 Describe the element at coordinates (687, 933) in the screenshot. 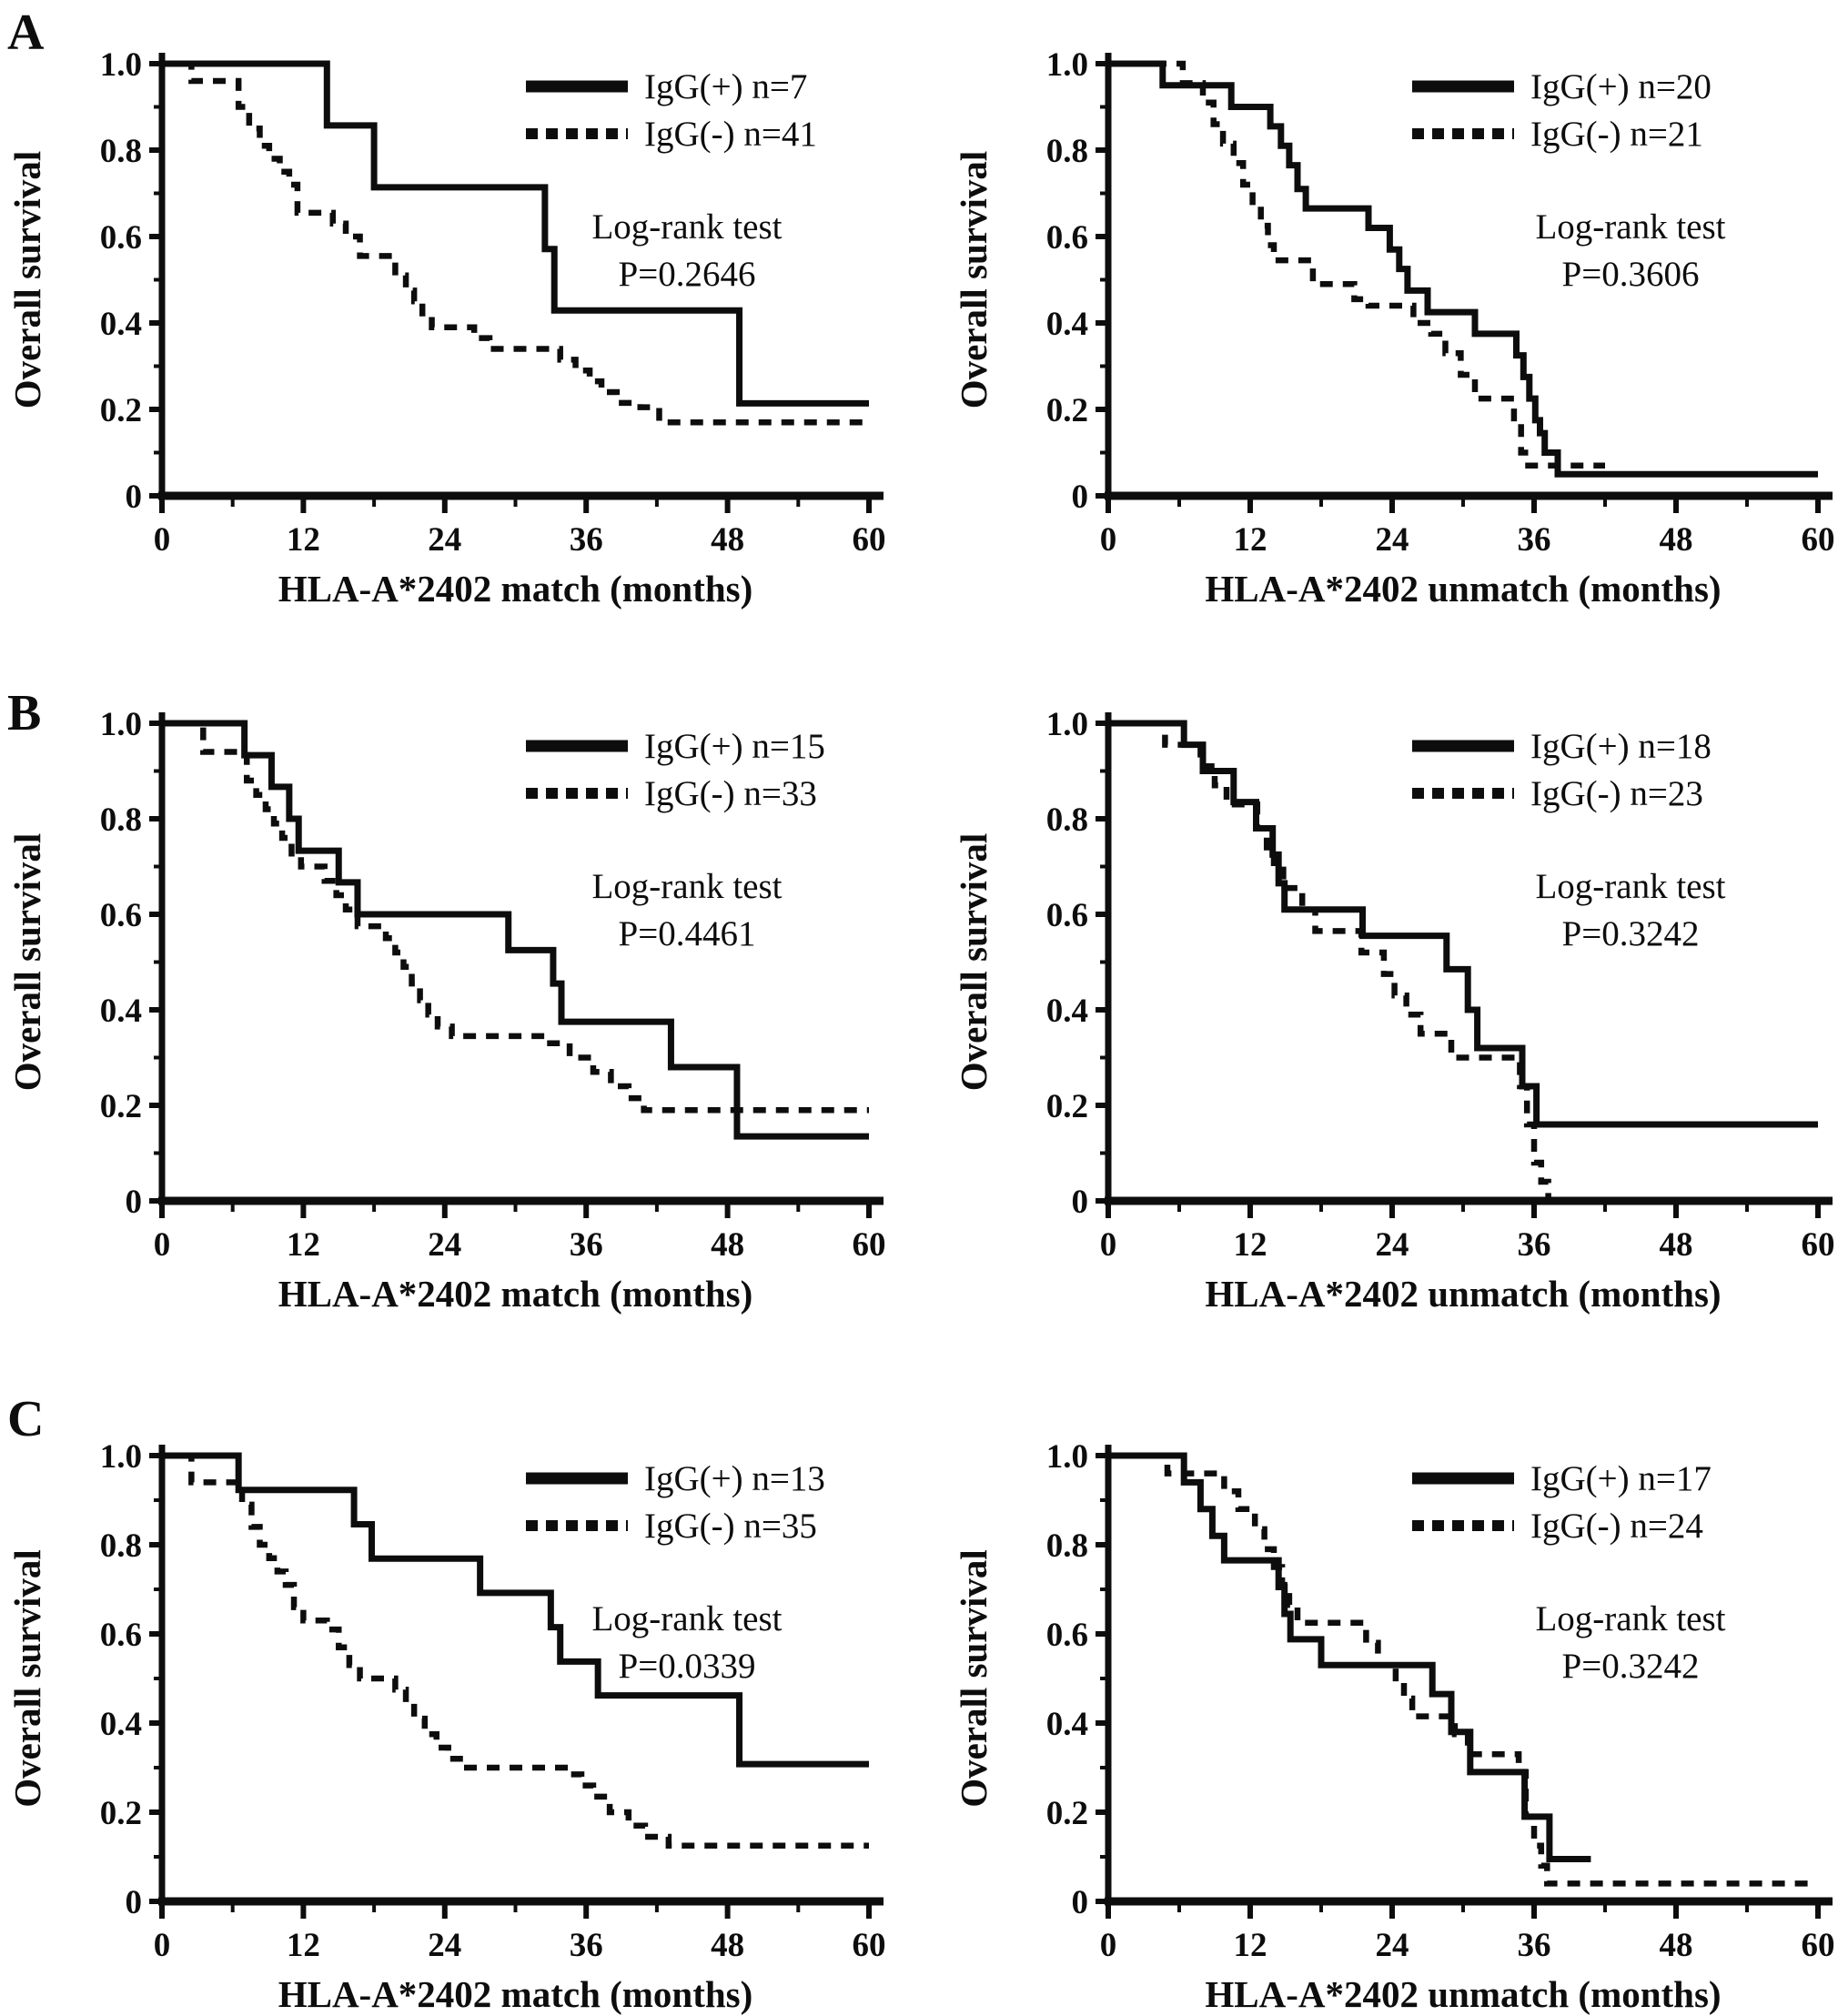

I see `stat-p-value: P=0.4461` at that location.